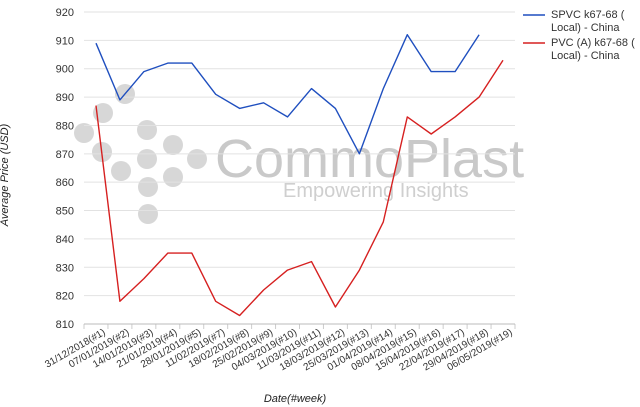 Image resolution: width=640 pixels, height=407 pixels. I want to click on legend-label: SPVC k67-68 (, so click(588, 15).